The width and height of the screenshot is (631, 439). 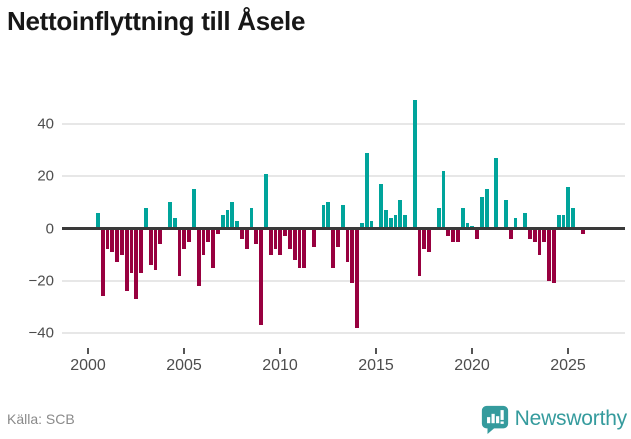 What do you see at coordinates (568, 365) in the screenshot?
I see `x-tick-label: 2025` at bounding box center [568, 365].